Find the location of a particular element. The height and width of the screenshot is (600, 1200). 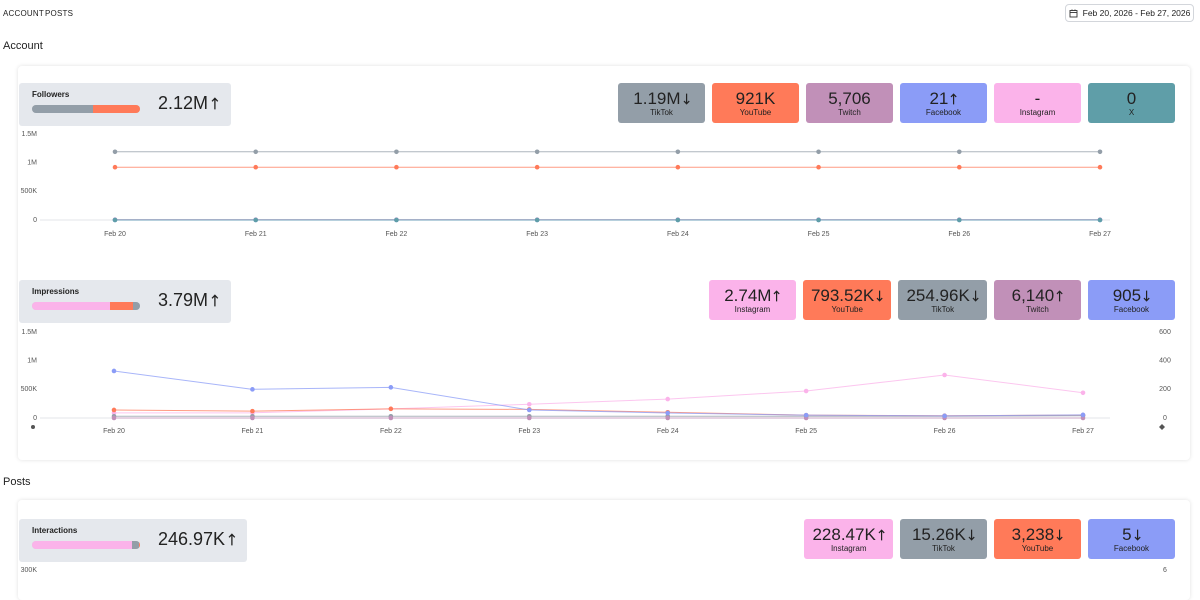

series-line is located at coordinates (598, 393).